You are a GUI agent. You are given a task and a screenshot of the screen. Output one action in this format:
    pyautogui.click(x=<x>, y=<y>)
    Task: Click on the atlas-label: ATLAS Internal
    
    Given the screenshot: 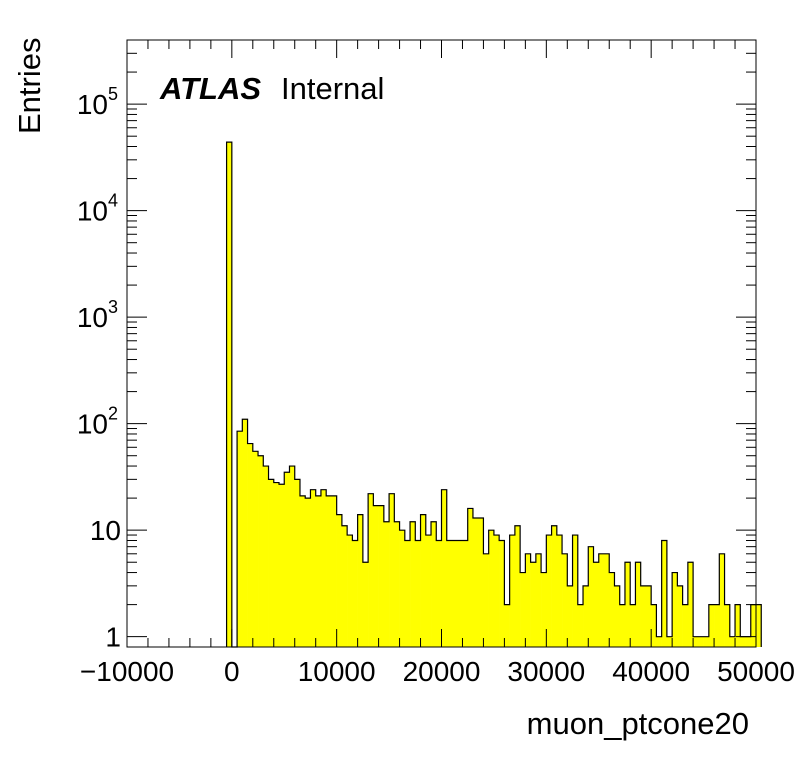 What is the action you would take?
    pyautogui.click(x=271, y=88)
    